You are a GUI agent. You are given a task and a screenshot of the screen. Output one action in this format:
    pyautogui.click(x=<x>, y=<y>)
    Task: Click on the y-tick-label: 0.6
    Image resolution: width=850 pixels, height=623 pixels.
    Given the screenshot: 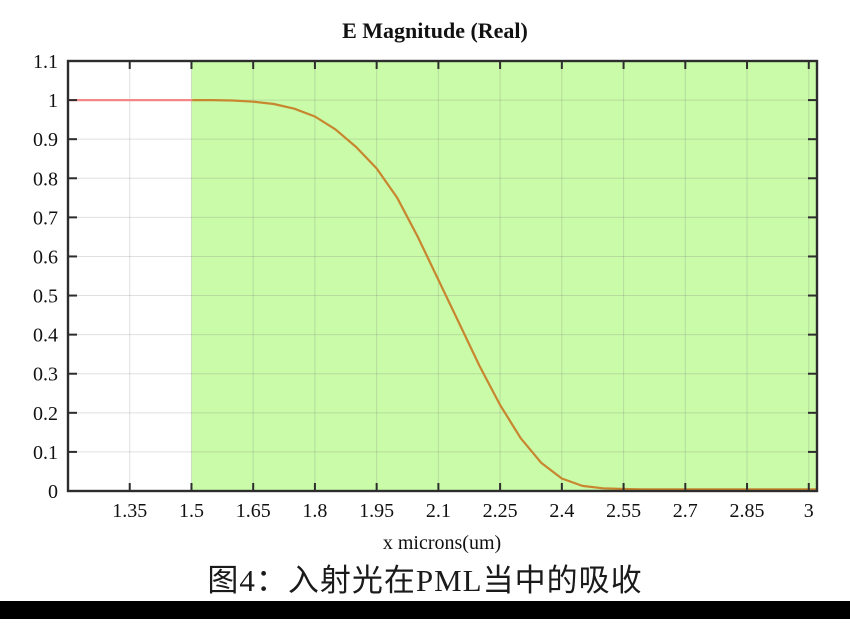 What is the action you would take?
    pyautogui.click(x=45, y=257)
    